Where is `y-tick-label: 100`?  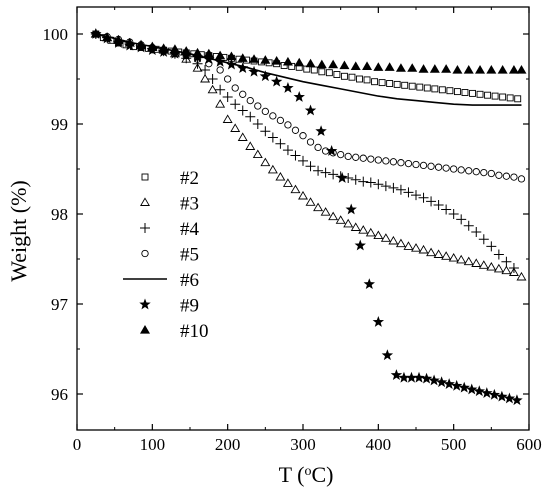 y-tick-label: 100 is located at coordinates (56, 34).